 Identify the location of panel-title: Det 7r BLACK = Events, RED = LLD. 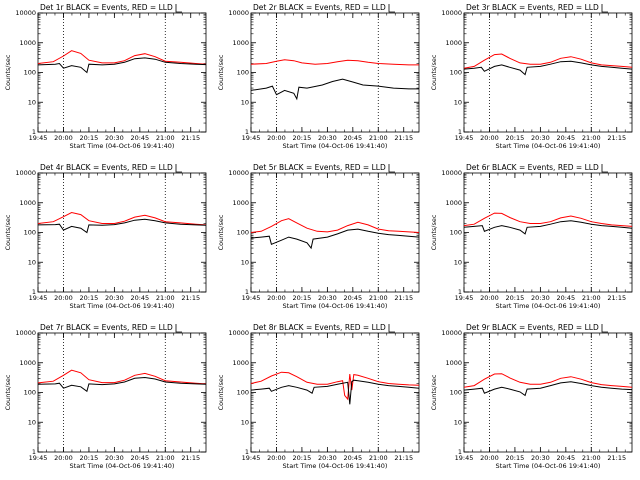
(106, 327).